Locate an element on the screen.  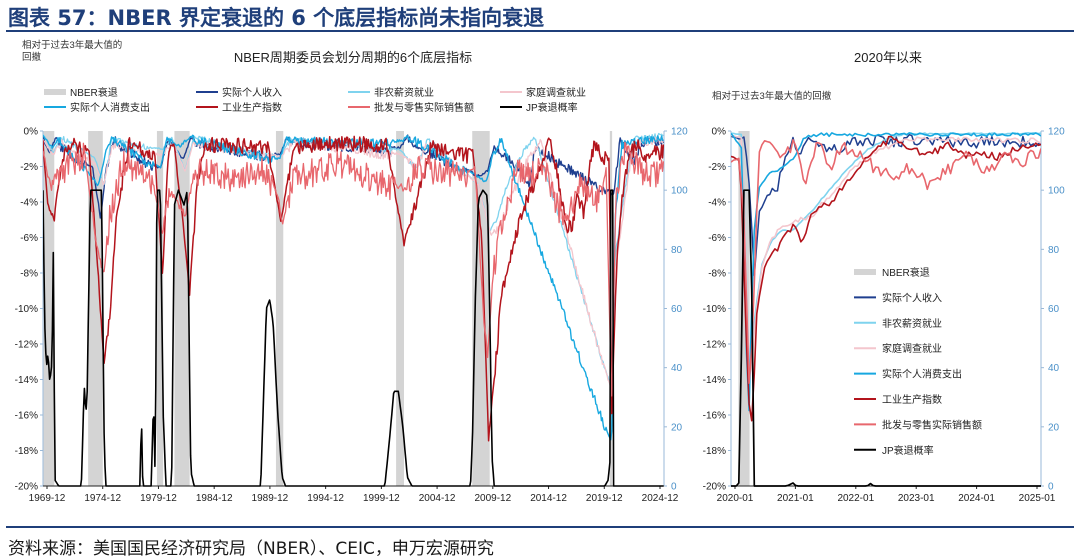
chart-title: NBER周期委员会划分周期的6个底层指标 is located at coordinates (353, 57).